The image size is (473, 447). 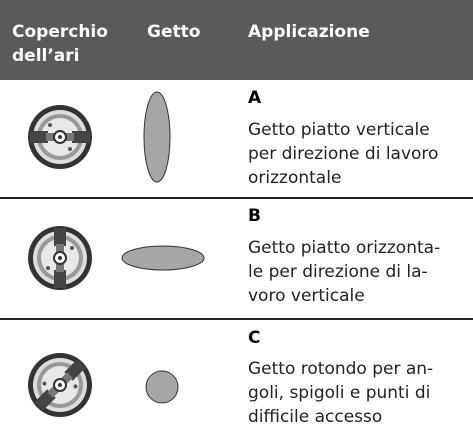 What do you see at coordinates (295, 178) in the screenshot?
I see `text-line: orizzontale` at bounding box center [295, 178].